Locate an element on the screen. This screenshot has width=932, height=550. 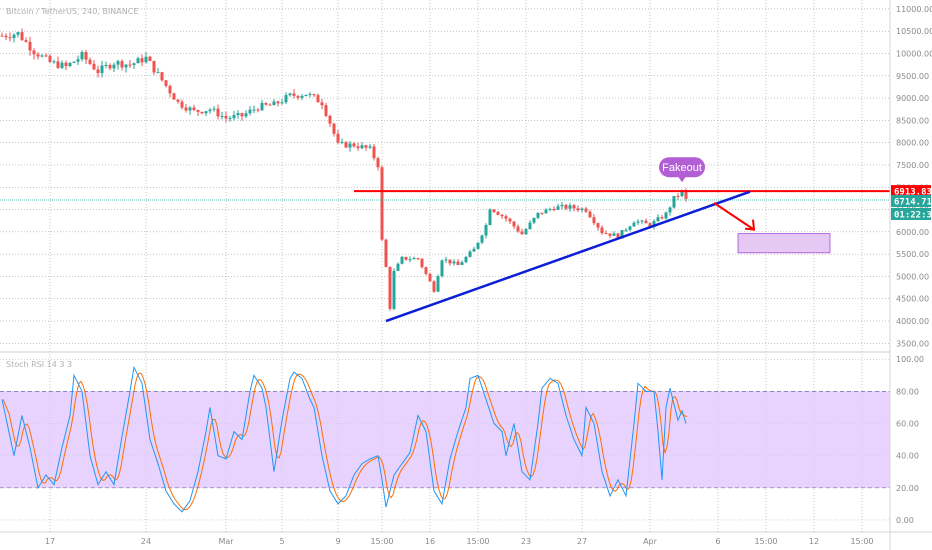
price-tick-label: 4500.00 is located at coordinates (912, 299).